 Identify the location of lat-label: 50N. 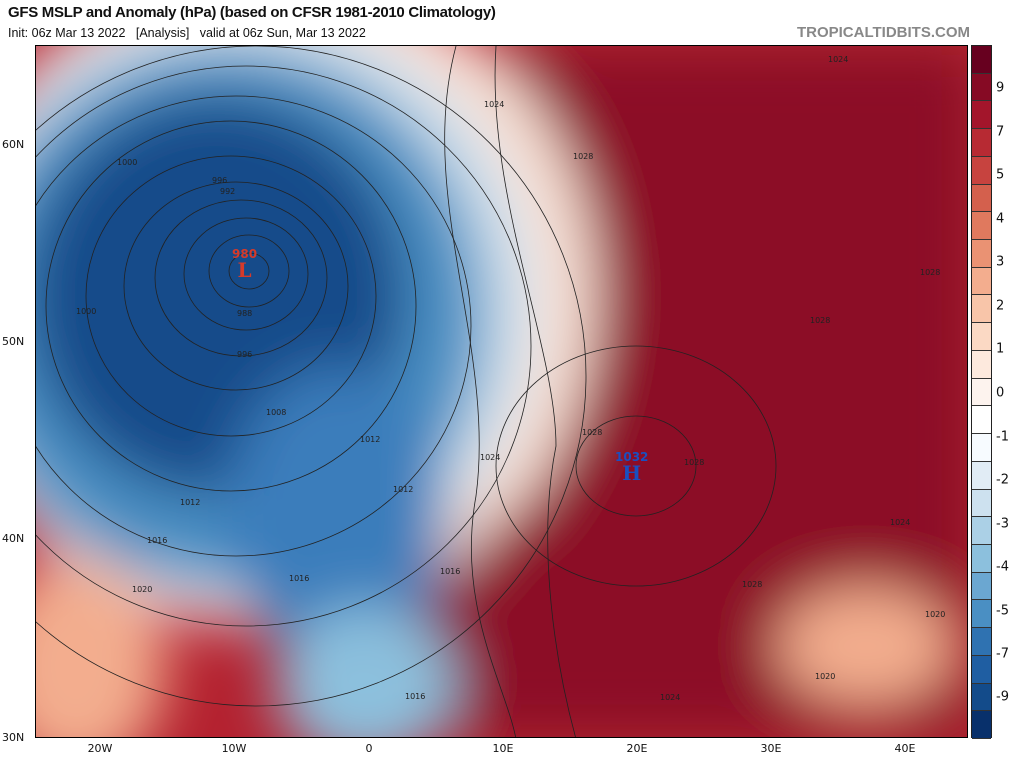
(13, 341).